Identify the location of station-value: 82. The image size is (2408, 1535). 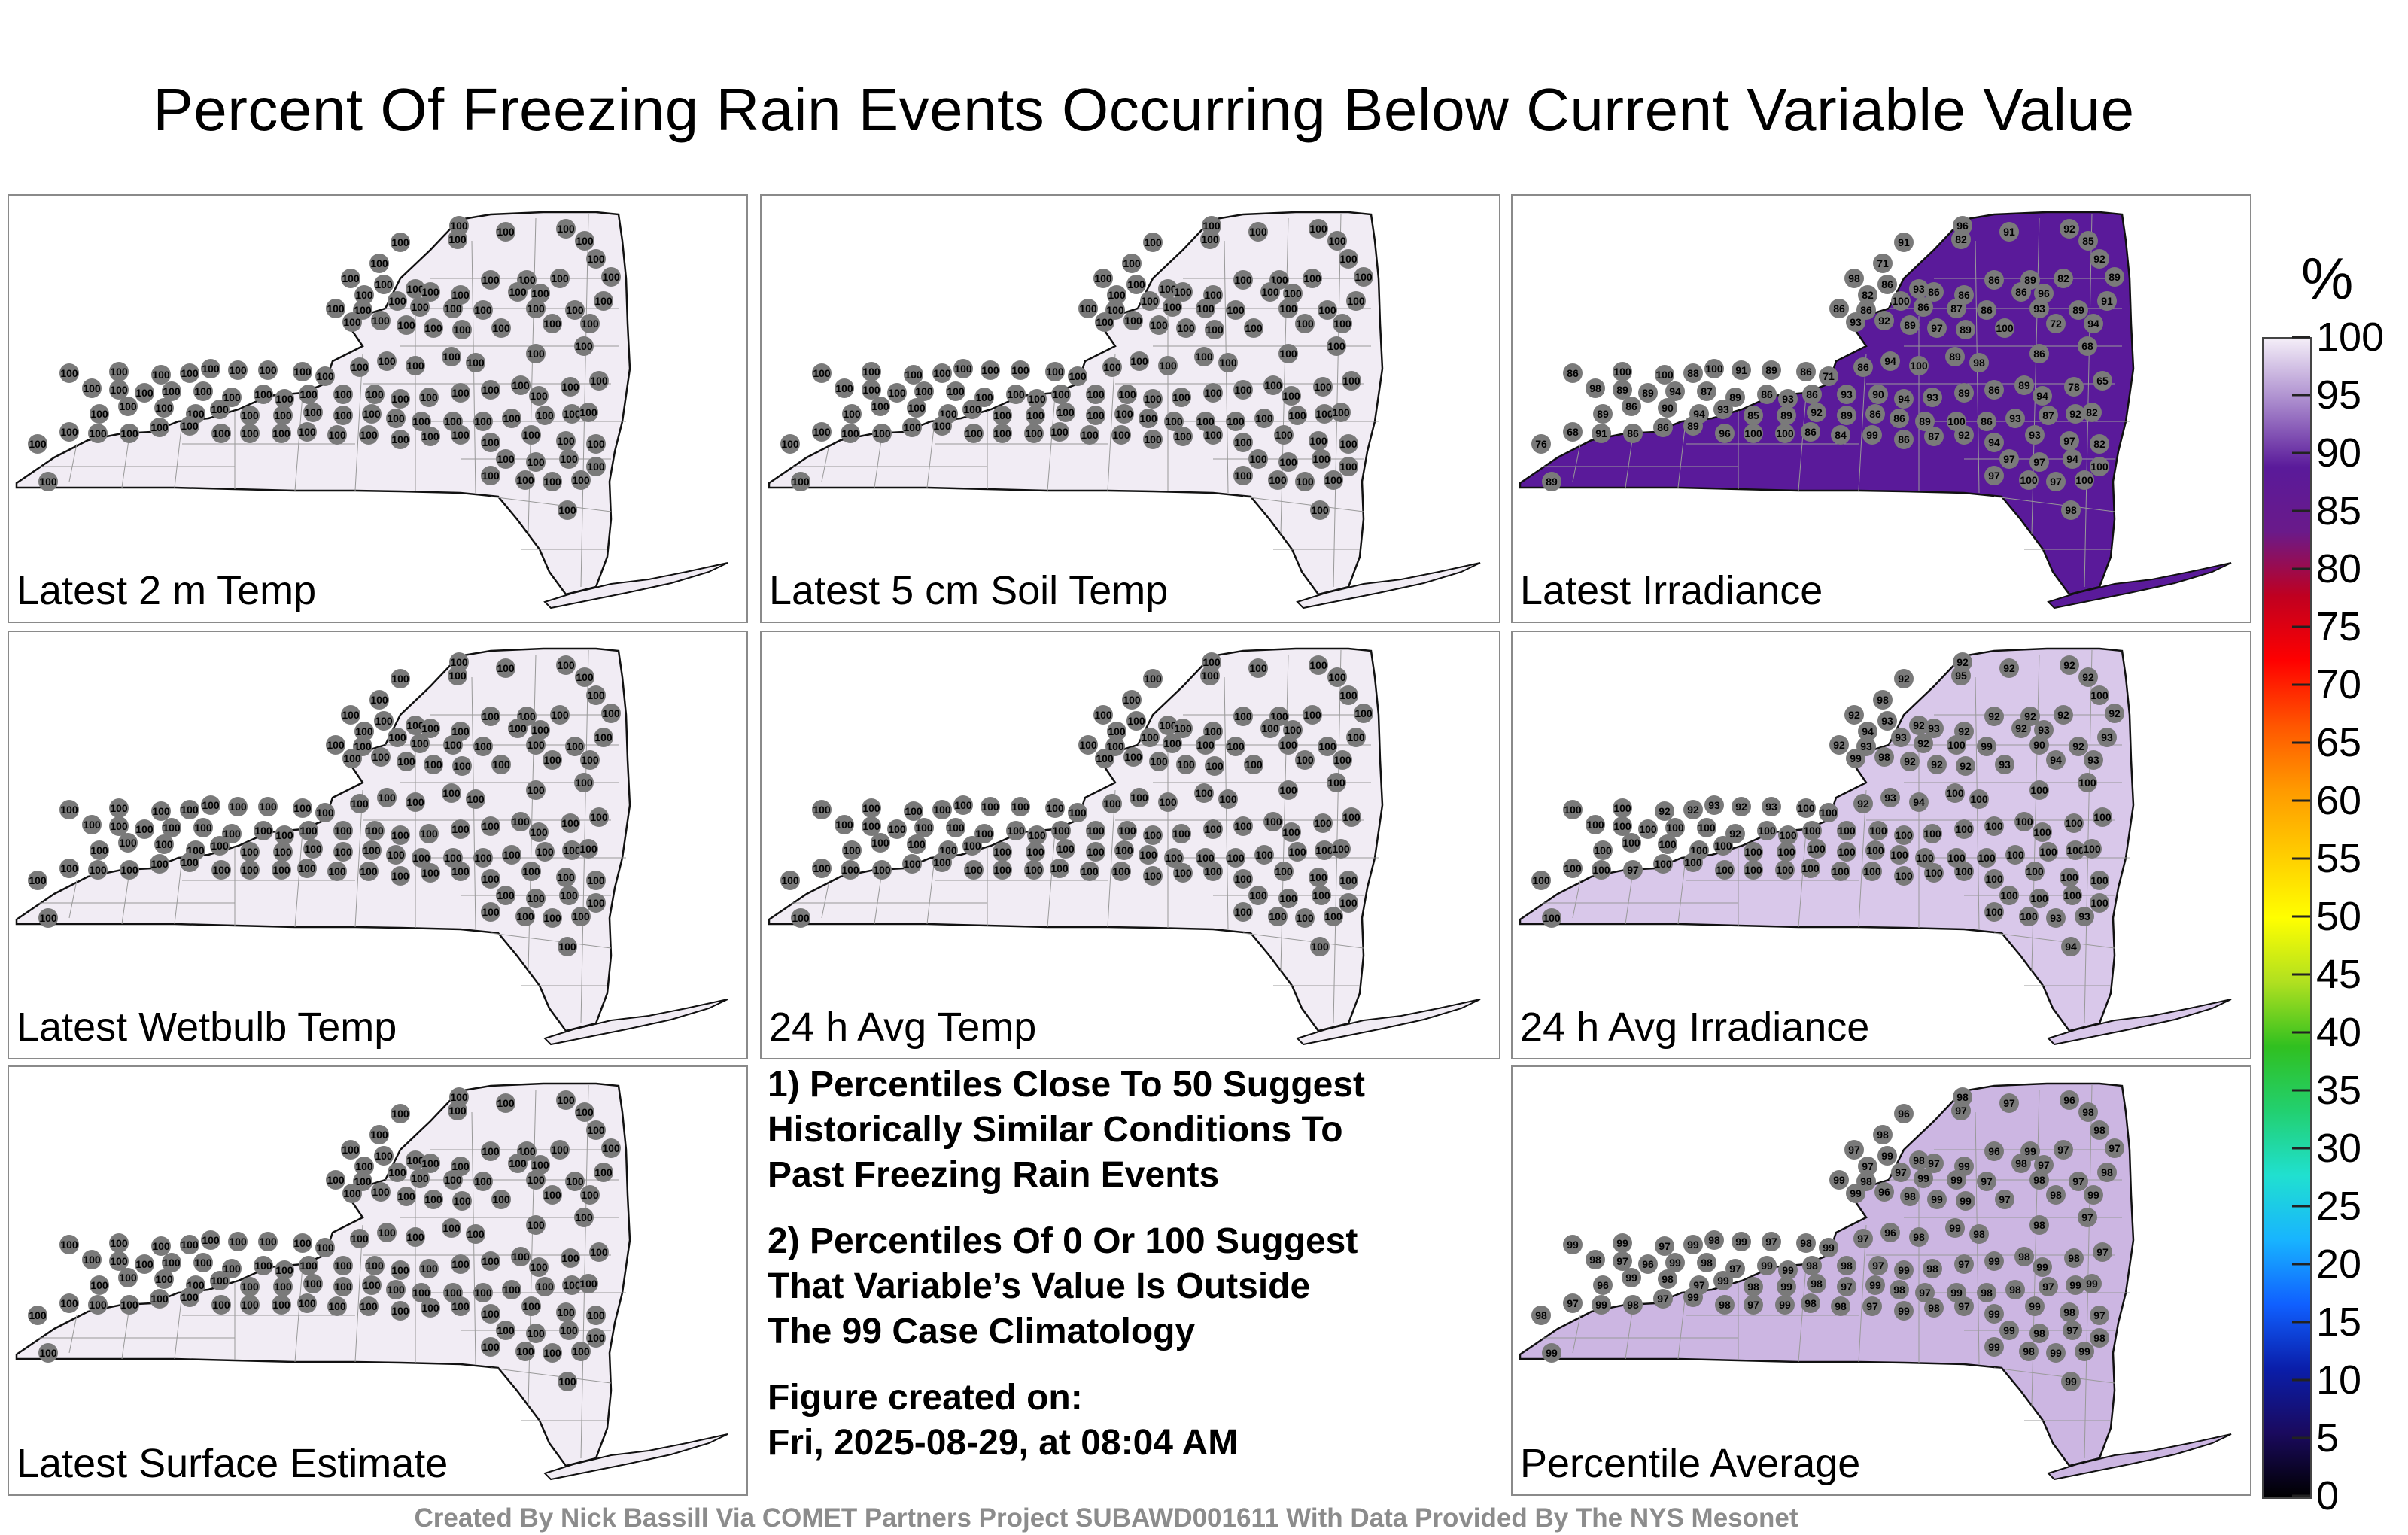
(2099, 444).